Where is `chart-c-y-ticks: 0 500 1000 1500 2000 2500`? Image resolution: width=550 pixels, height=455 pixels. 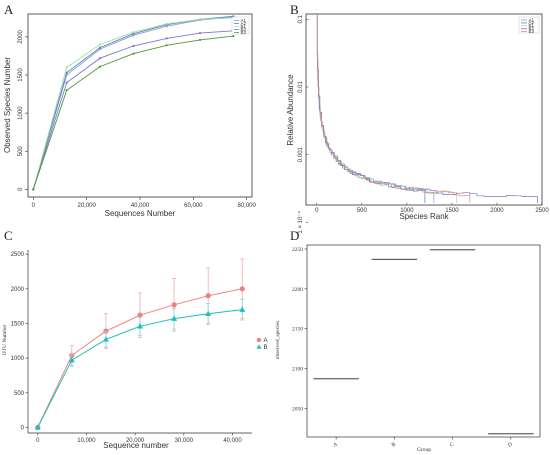
chart-c-y-ticks: 0 500 1000 1500 2000 2500 is located at coordinates (19, 341).